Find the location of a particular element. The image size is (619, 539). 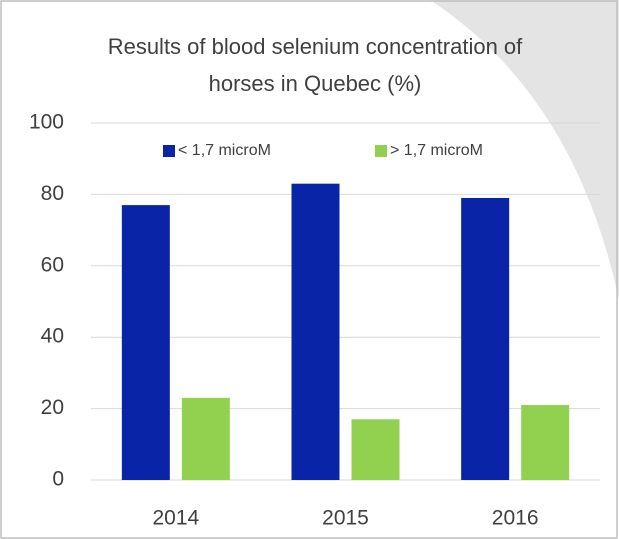

y-tick-label: 40 is located at coordinates (52, 336).